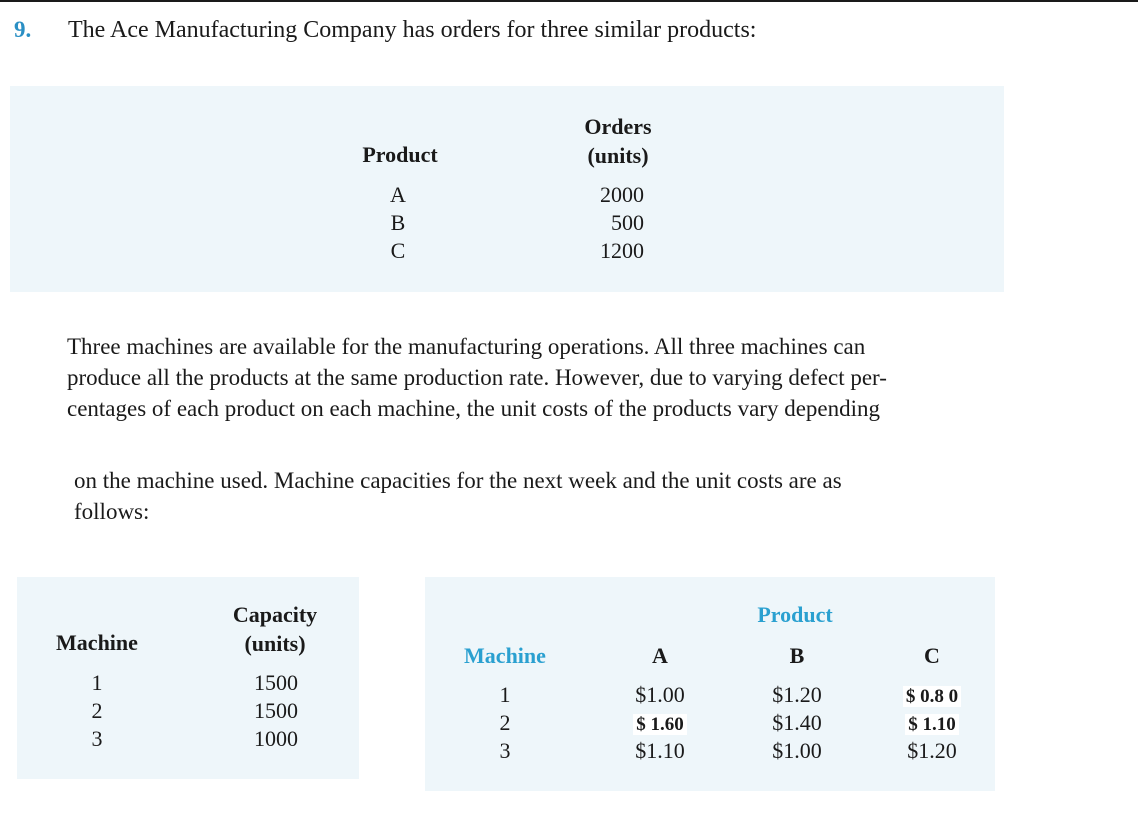  I want to click on cost-cell-b: $1.20, so click(797, 694).